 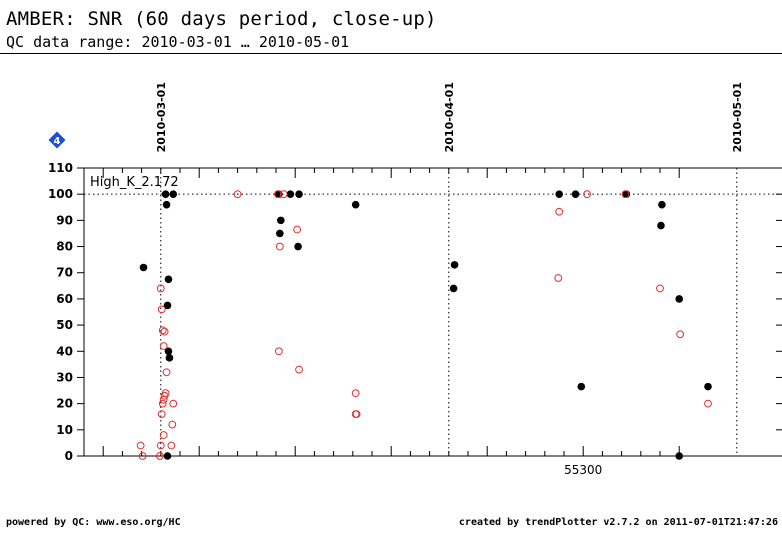 What do you see at coordinates (221, 19) in the screenshot?
I see `chart-title: AMBER: SNR (60 days period, close-up)` at bounding box center [221, 19].